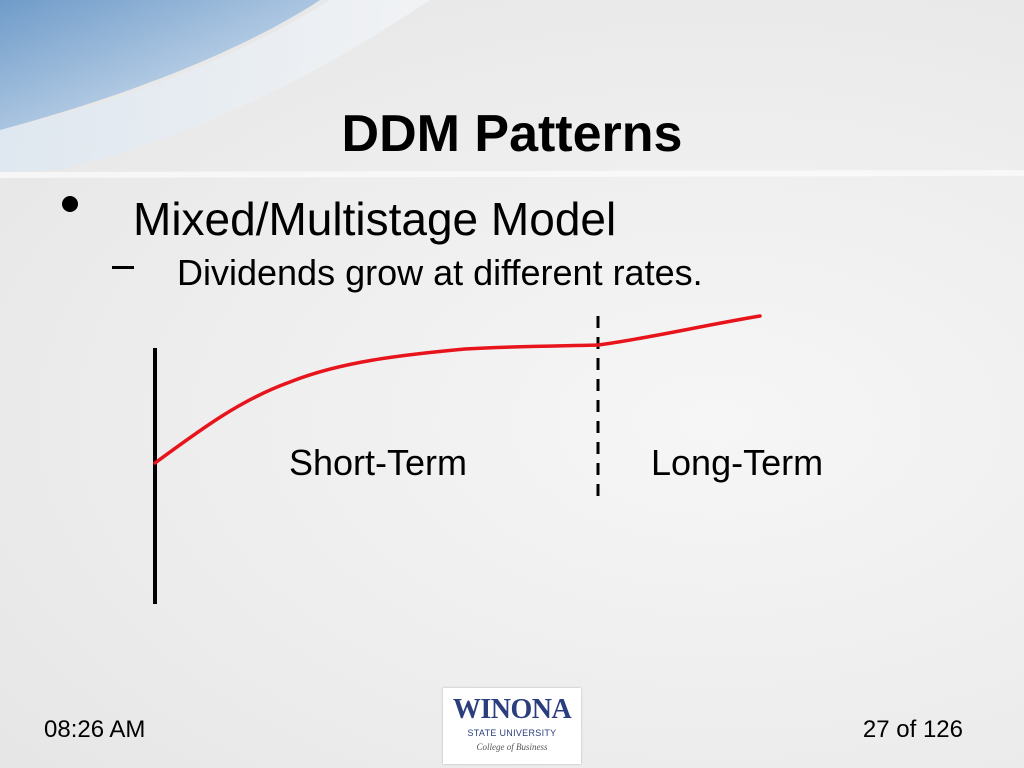 This screenshot has height=768, width=1024. Describe the element at coordinates (123, 267) in the screenshot. I see `sub-bullet-dash` at that location.